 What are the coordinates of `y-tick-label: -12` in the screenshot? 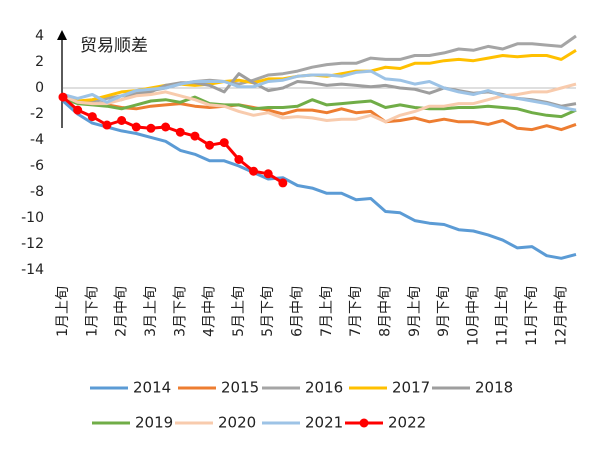 It's located at (32, 244).